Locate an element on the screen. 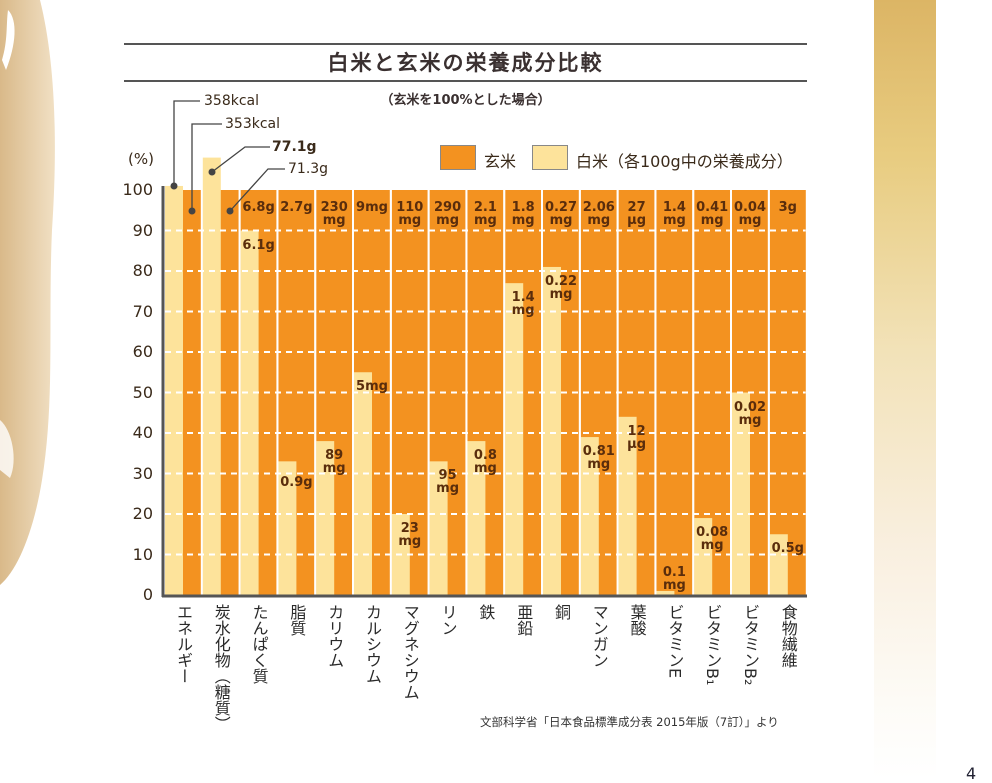 Image resolution: width=992 pixels, height=783 pixels. value-label-white-rice: 0.9g is located at coordinates (296, 483).